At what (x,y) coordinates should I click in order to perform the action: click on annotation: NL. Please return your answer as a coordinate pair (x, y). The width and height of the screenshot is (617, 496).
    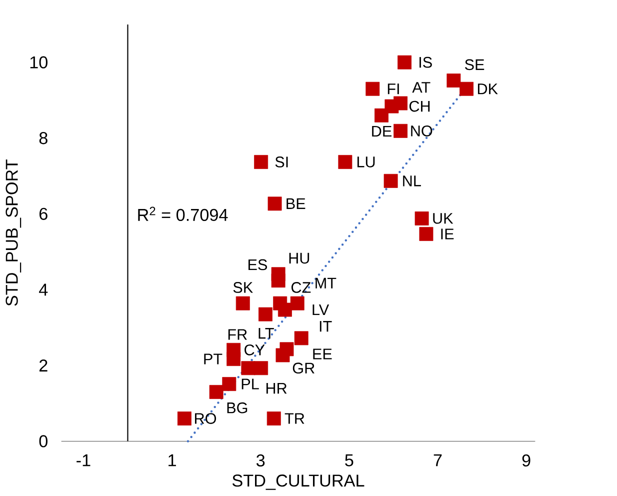
    Looking at the image, I should click on (412, 181).